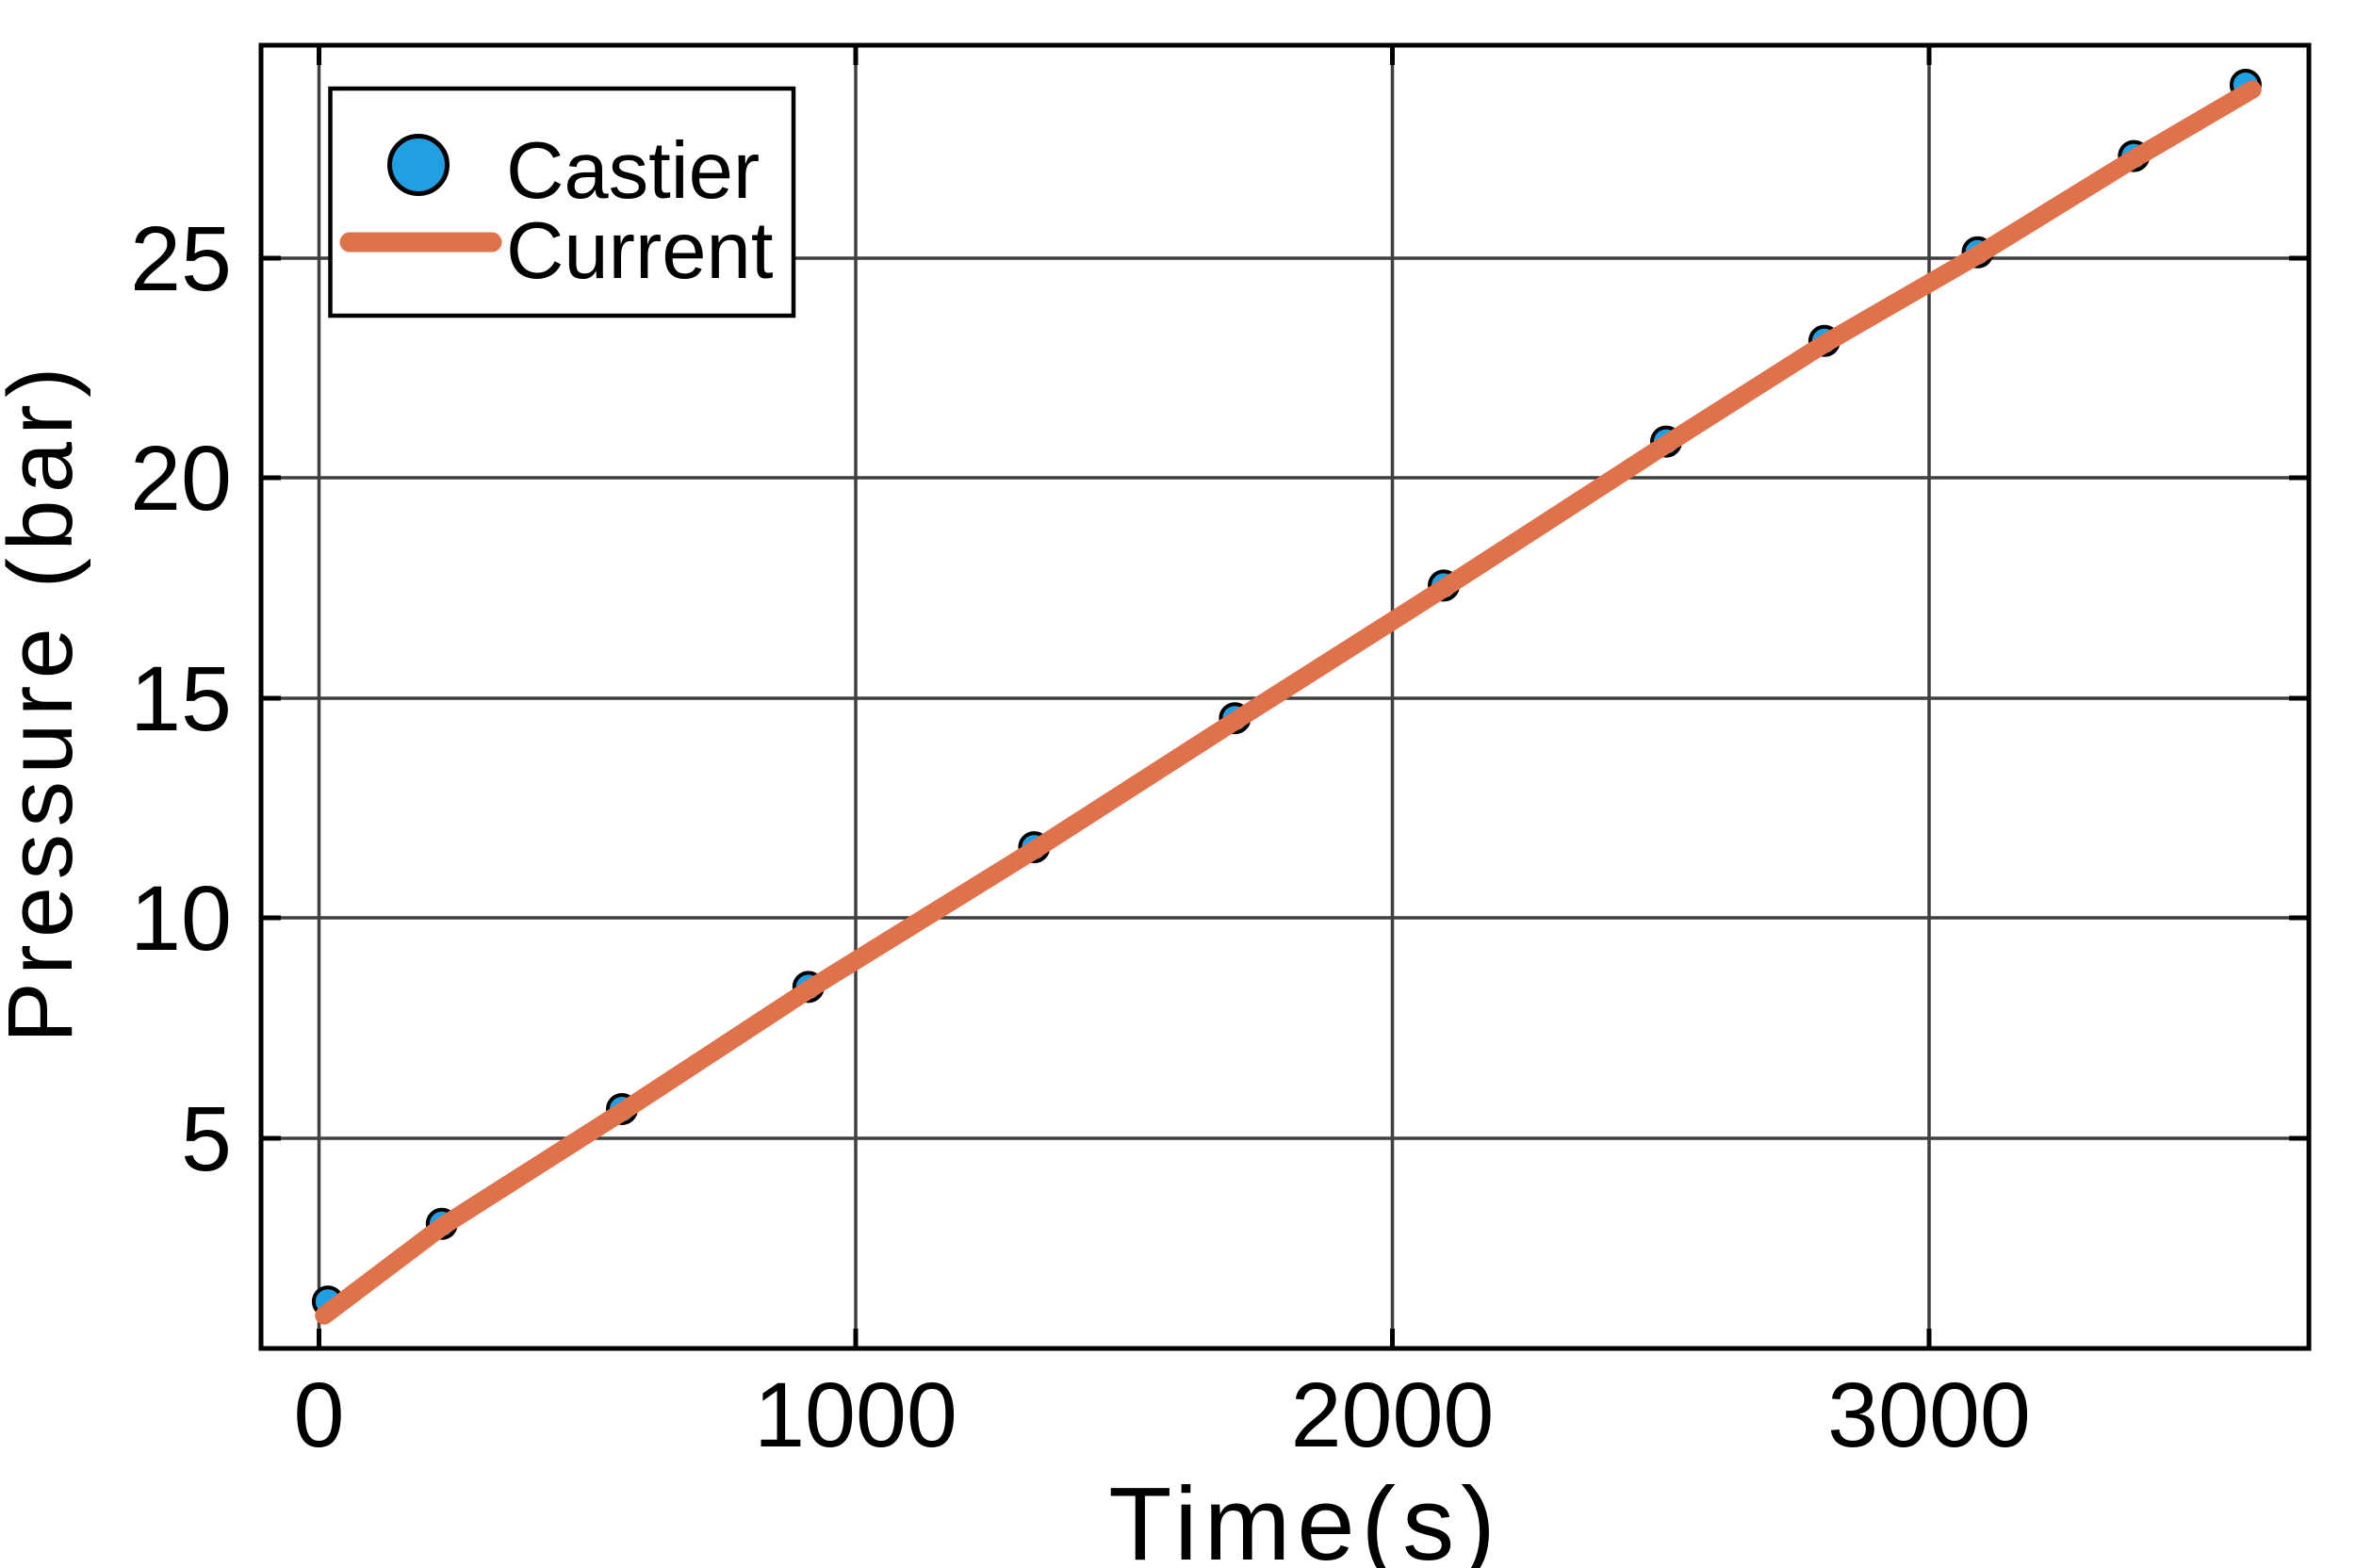 Image resolution: width=2356 pixels, height=1568 pixels. What do you see at coordinates (633, 171) in the screenshot?
I see `svg-text: Castier` at bounding box center [633, 171].